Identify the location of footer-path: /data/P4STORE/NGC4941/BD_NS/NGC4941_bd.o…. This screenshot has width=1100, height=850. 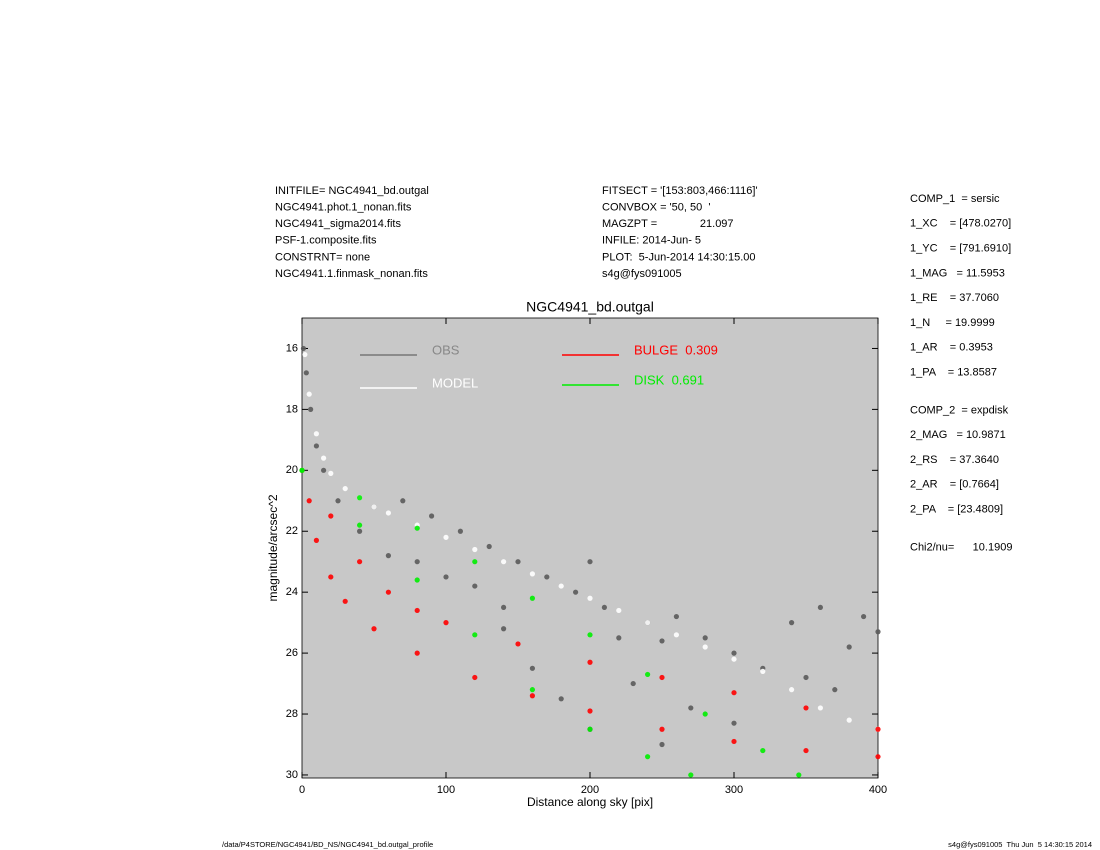
(327, 844).